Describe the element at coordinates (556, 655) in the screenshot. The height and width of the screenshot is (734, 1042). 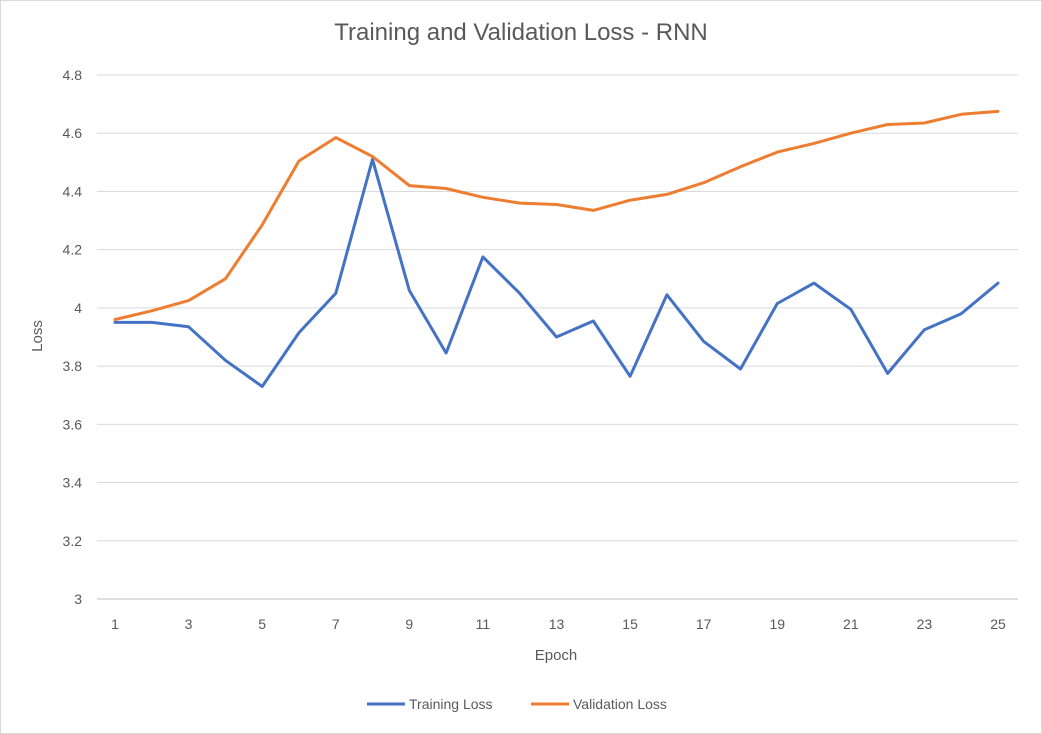
I see `x-axis-title: Epoch` at that location.